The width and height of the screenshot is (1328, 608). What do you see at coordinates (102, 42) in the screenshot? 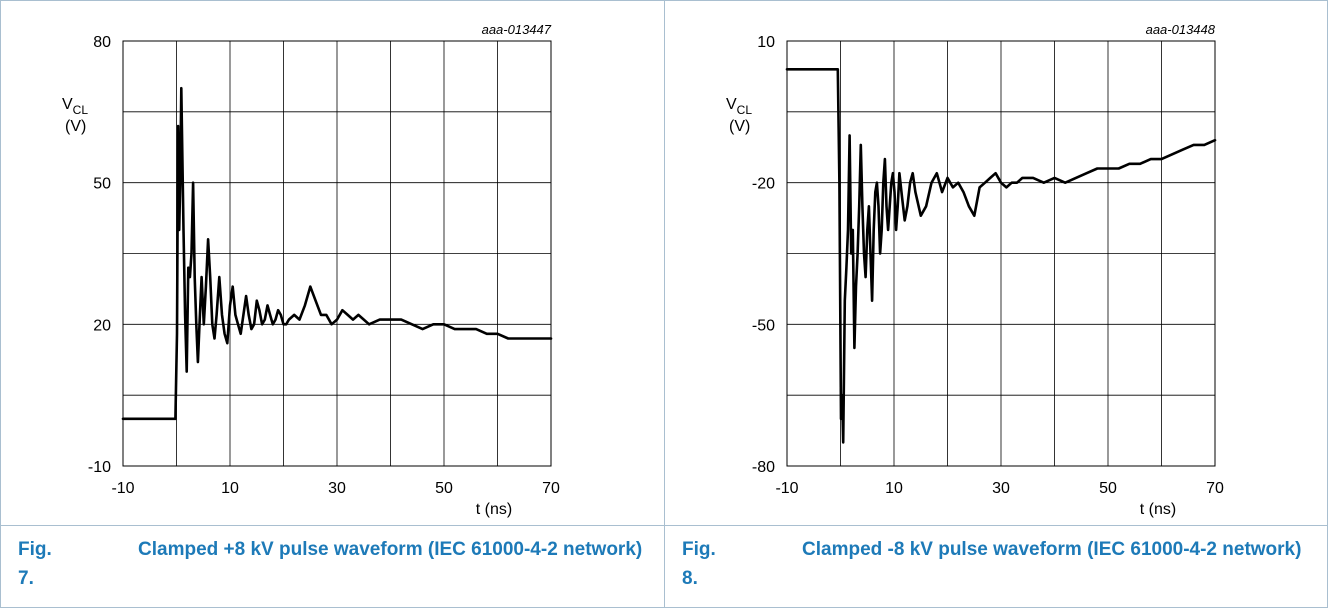
I see `y-tick-label: 80` at bounding box center [102, 42].